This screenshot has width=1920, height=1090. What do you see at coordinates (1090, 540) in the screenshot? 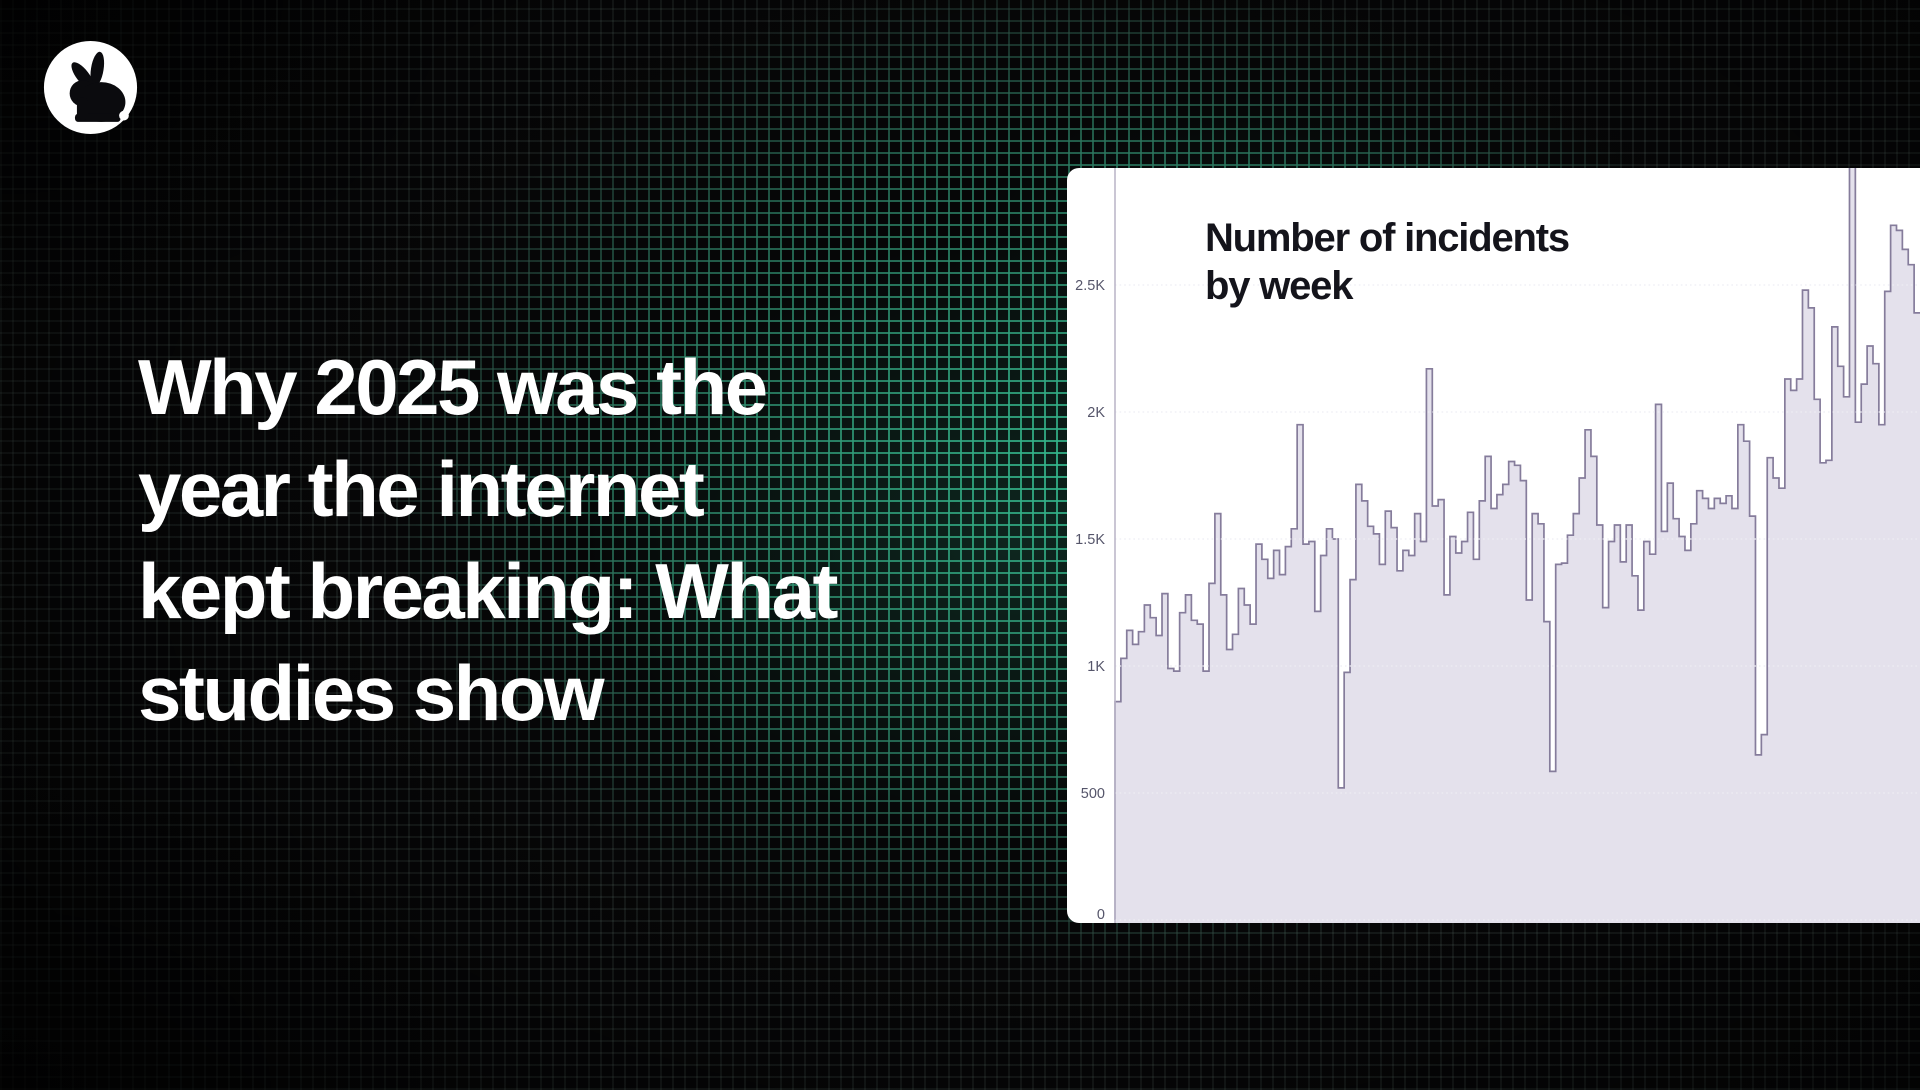
I see `svg-text: 1.5K` at bounding box center [1090, 540].